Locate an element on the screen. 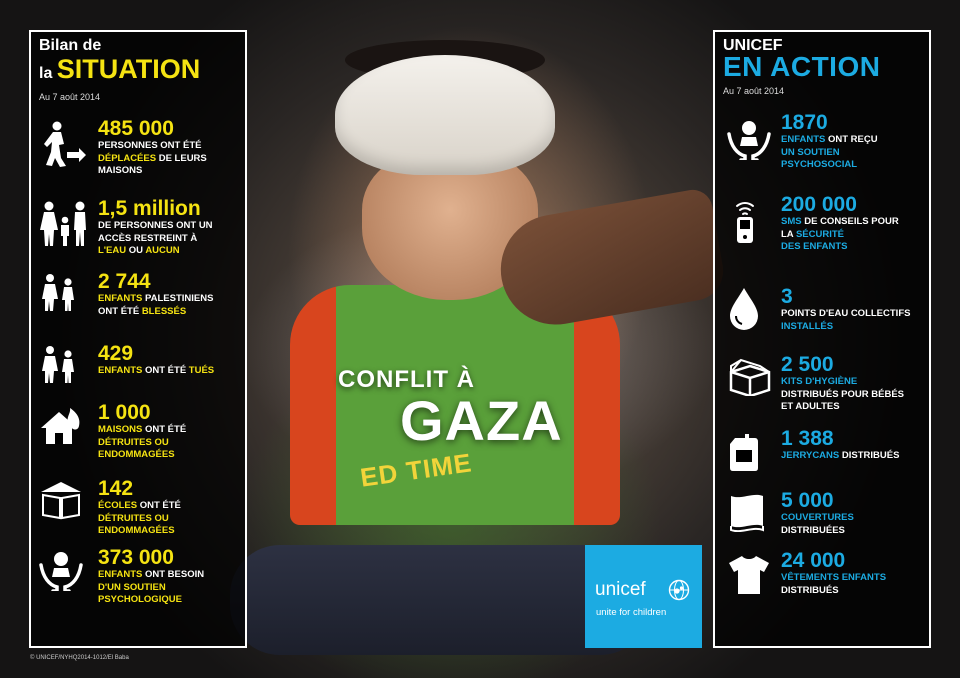 This screenshot has width=960, height=678. displaced-person-icon is located at coordinates (63, 146).